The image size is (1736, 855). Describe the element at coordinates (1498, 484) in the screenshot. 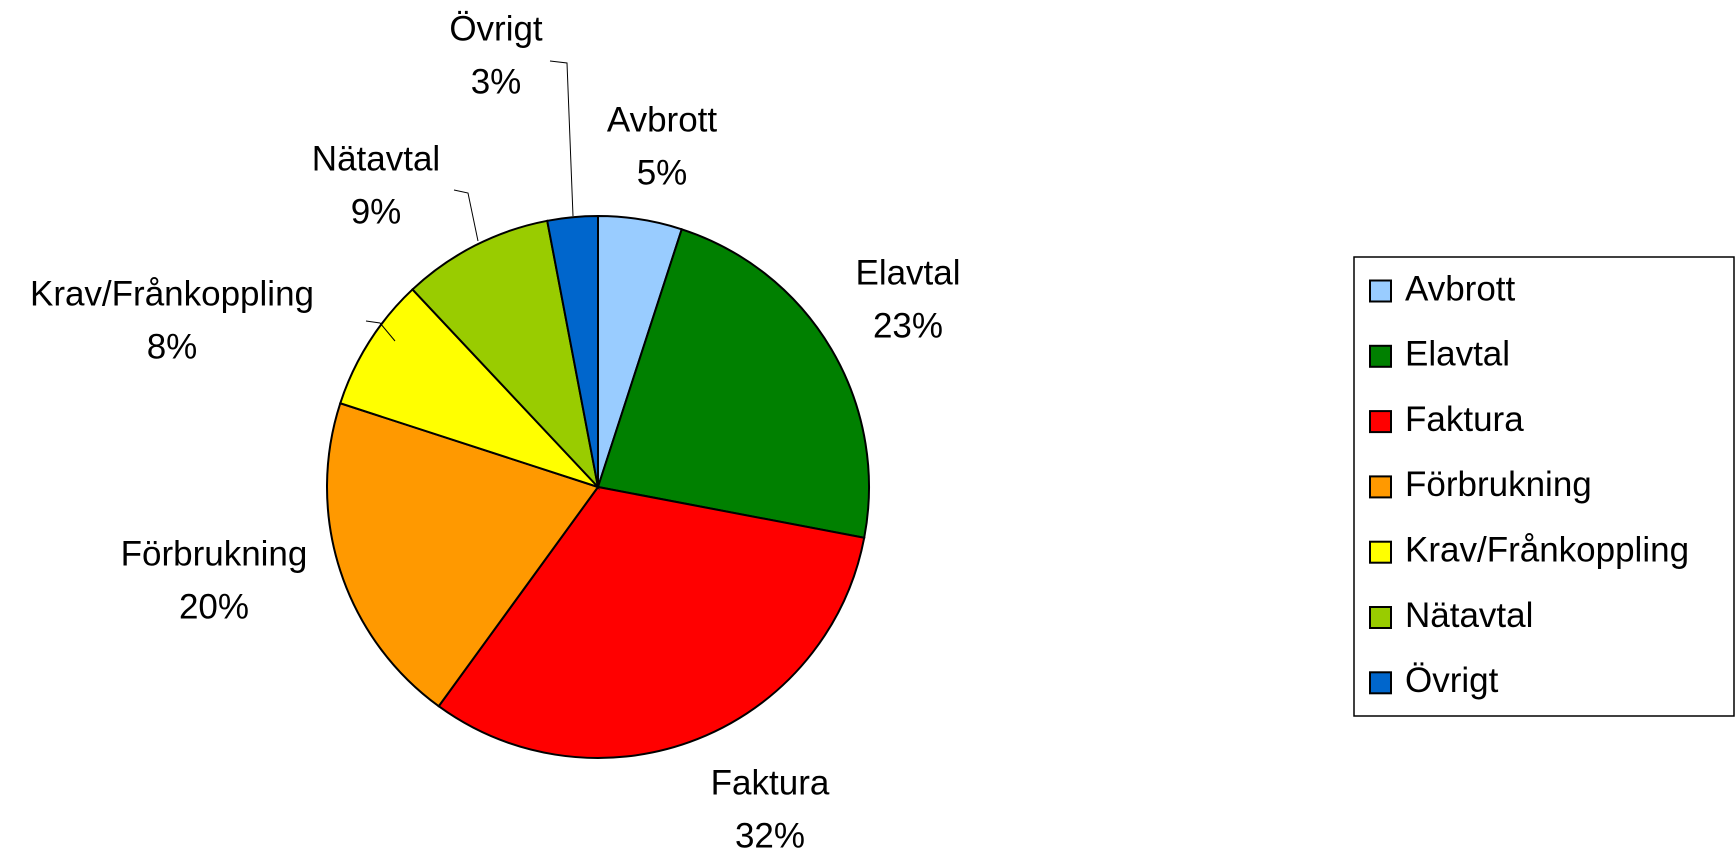

I see `legend-label: Förbrukning` at that location.